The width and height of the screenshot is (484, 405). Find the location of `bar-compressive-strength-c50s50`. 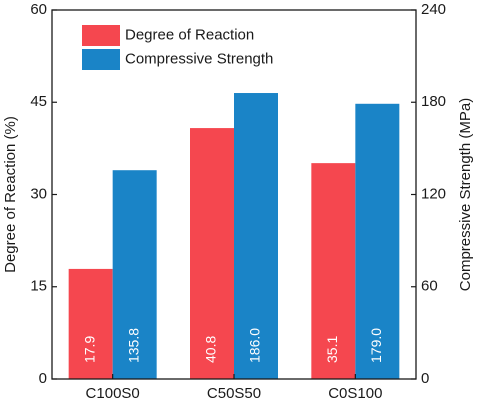

bar-compressive-strength-c50s50 is located at coordinates (256, 236).